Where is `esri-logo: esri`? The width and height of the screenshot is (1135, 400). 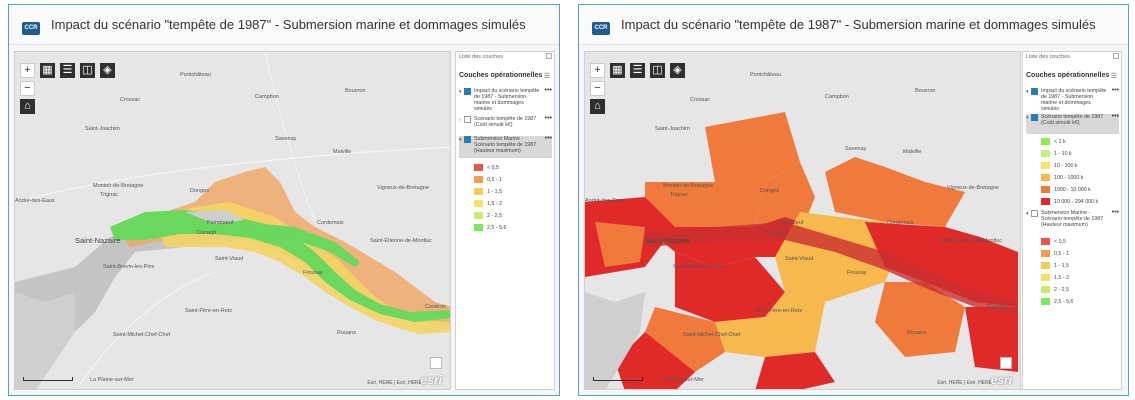 esri-logo: esri is located at coordinates (431, 380).